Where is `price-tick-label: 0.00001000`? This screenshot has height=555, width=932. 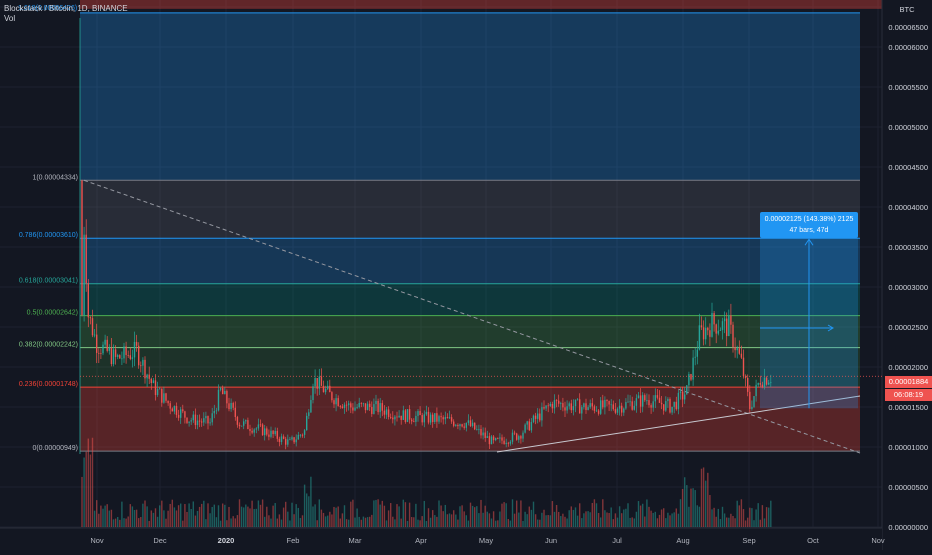 price-tick-label: 0.00001000 is located at coordinates (908, 447).